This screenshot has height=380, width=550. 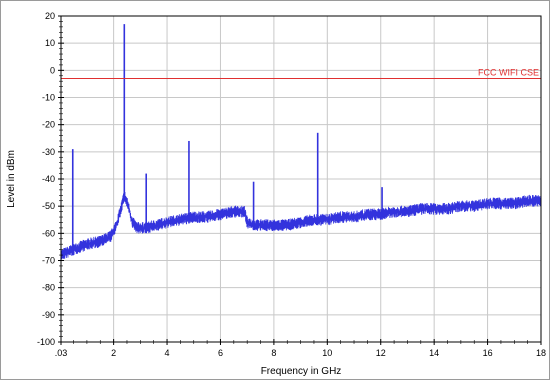 I want to click on x-tick-label: 4, so click(x=167, y=353).